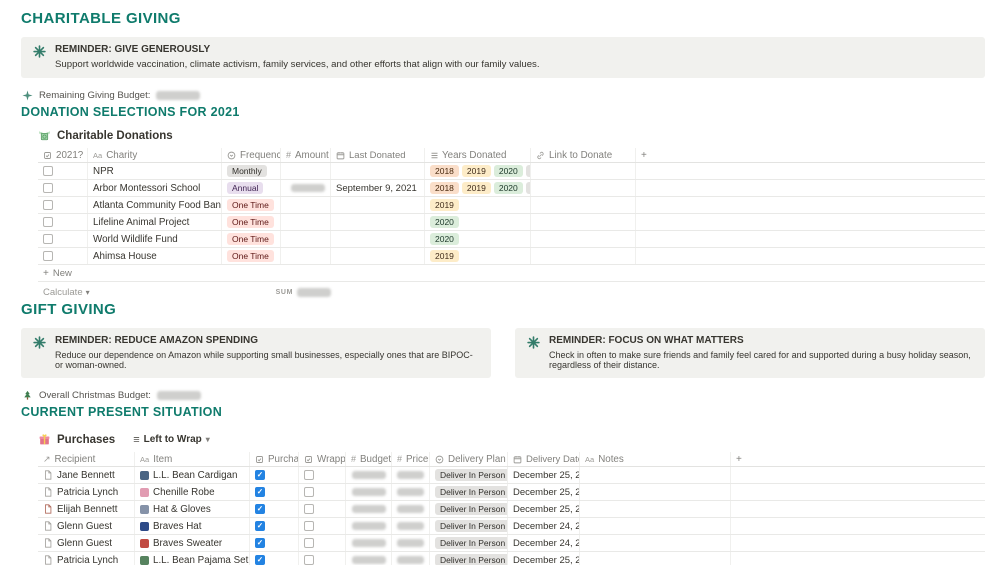  Describe the element at coordinates (63, 155) in the screenshot. I see `column-header-2021: 2021?` at that location.